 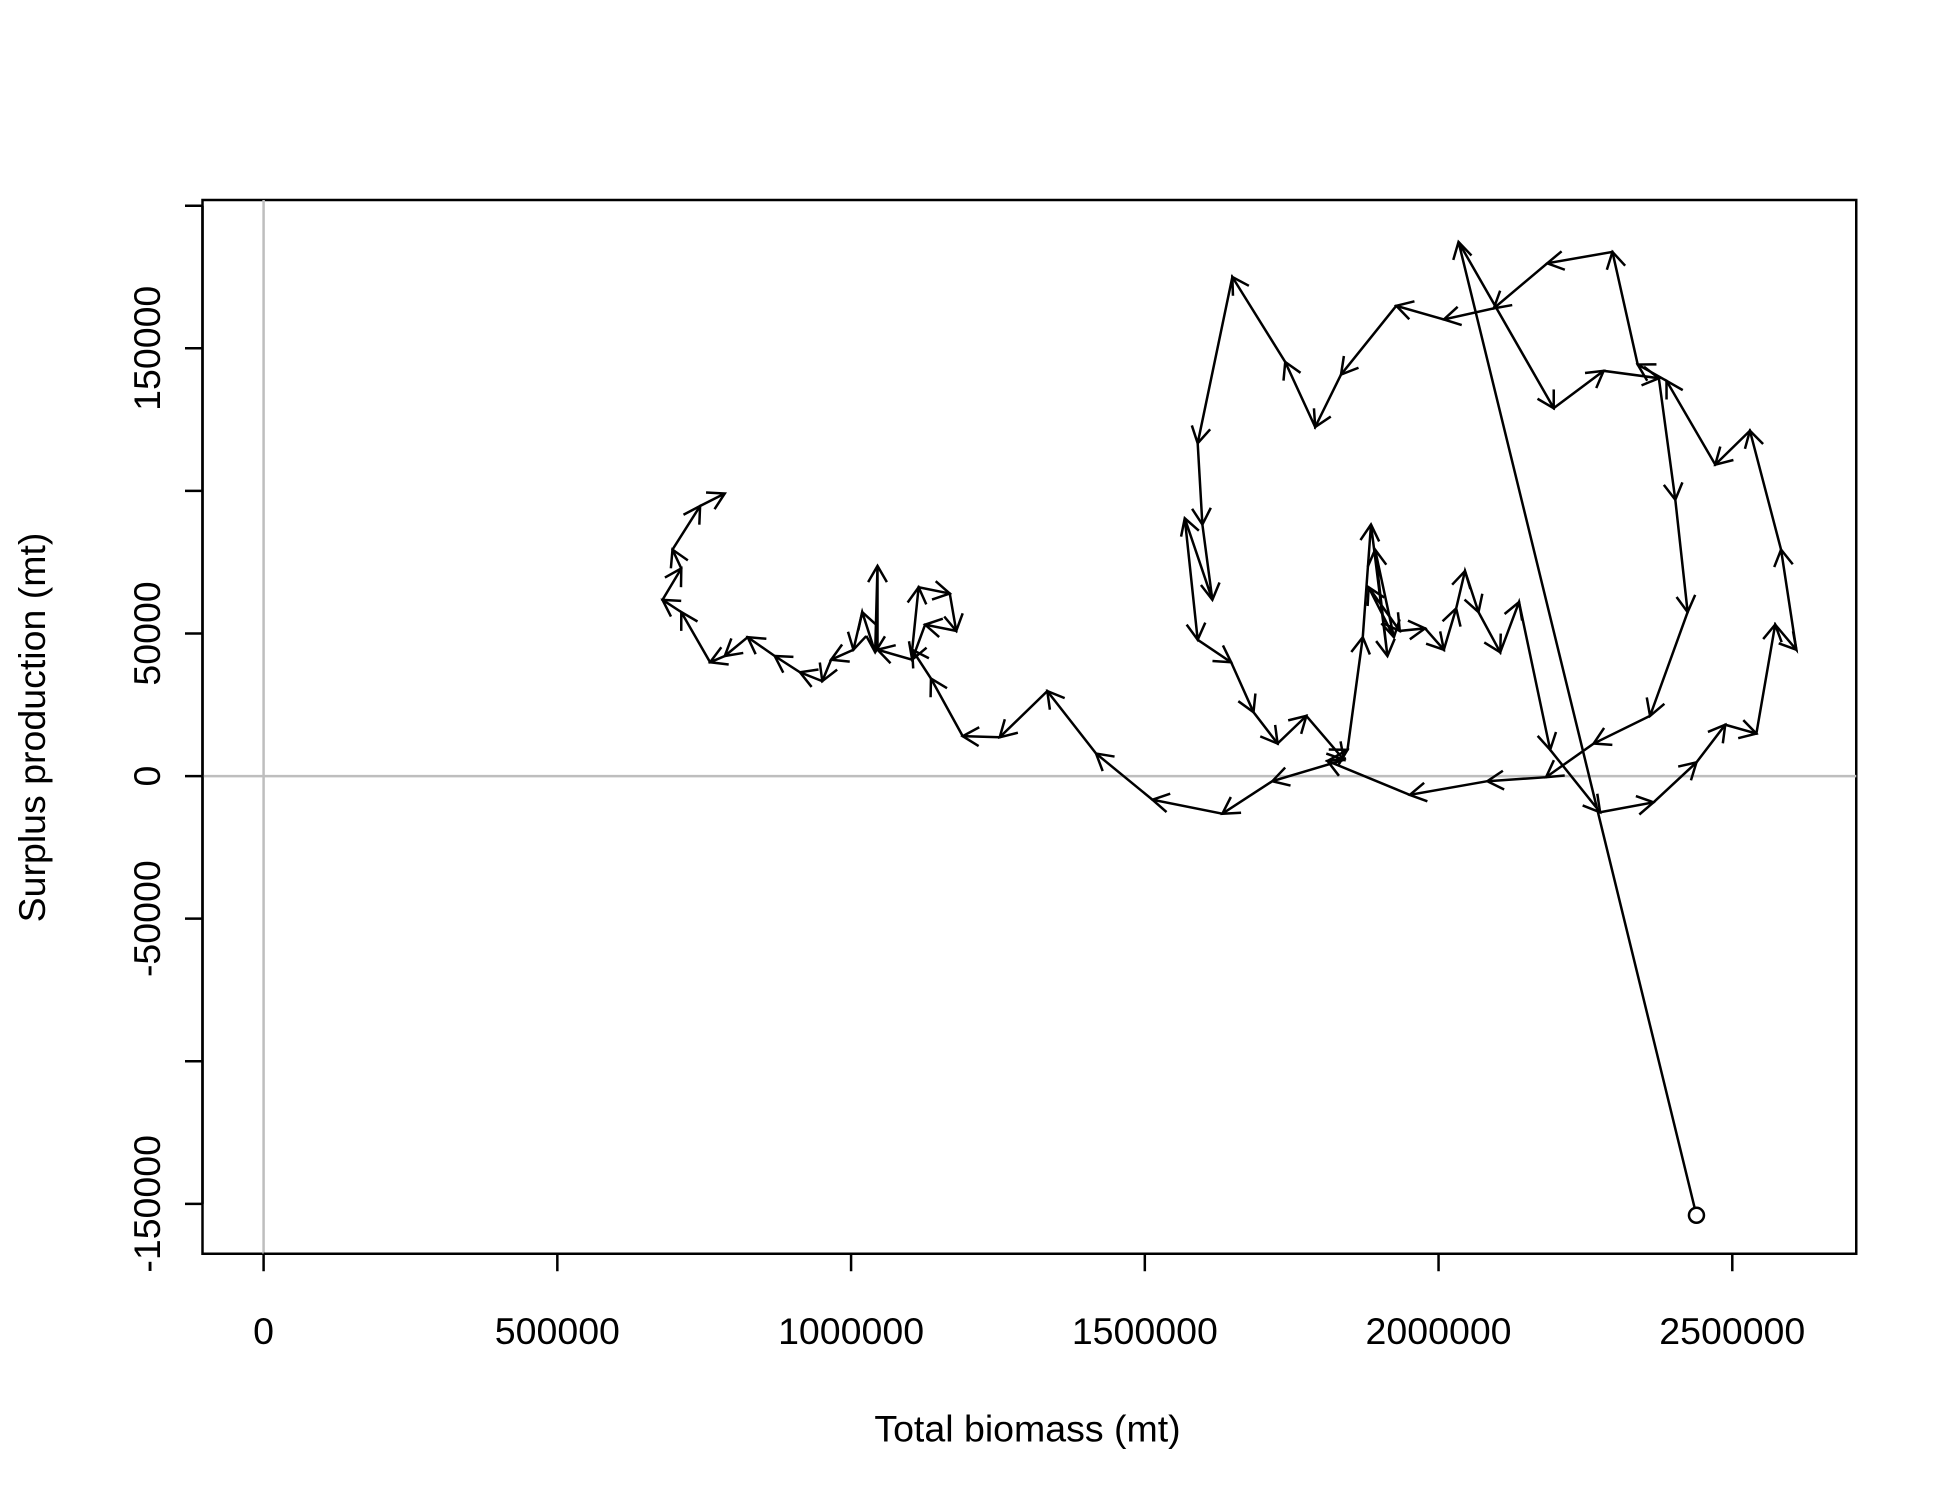 What do you see at coordinates (147, 633) in the screenshot?
I see `y-tick-label: 50000` at bounding box center [147, 633].